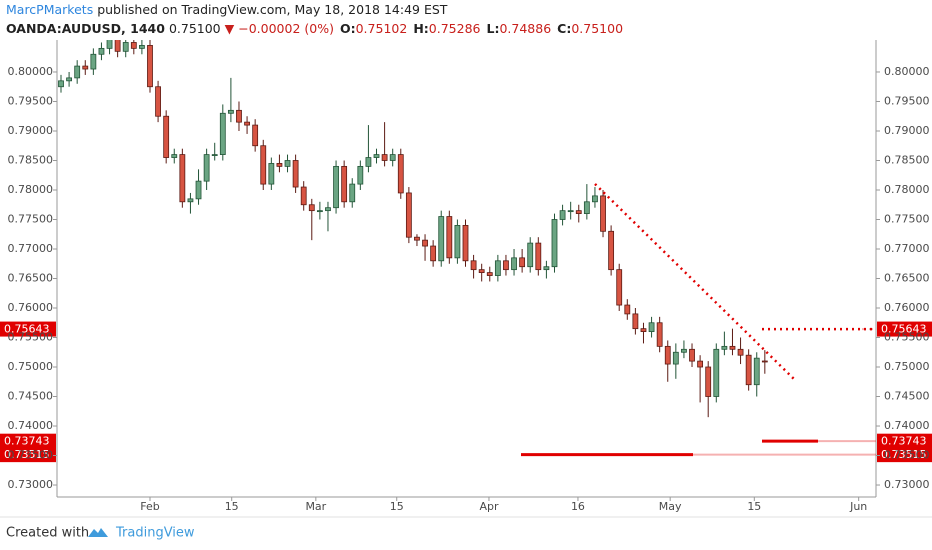 This screenshot has width=932, height=550. Describe the element at coordinates (907, 189) in the screenshot. I see `y-tick-label: 0.78000` at that location.